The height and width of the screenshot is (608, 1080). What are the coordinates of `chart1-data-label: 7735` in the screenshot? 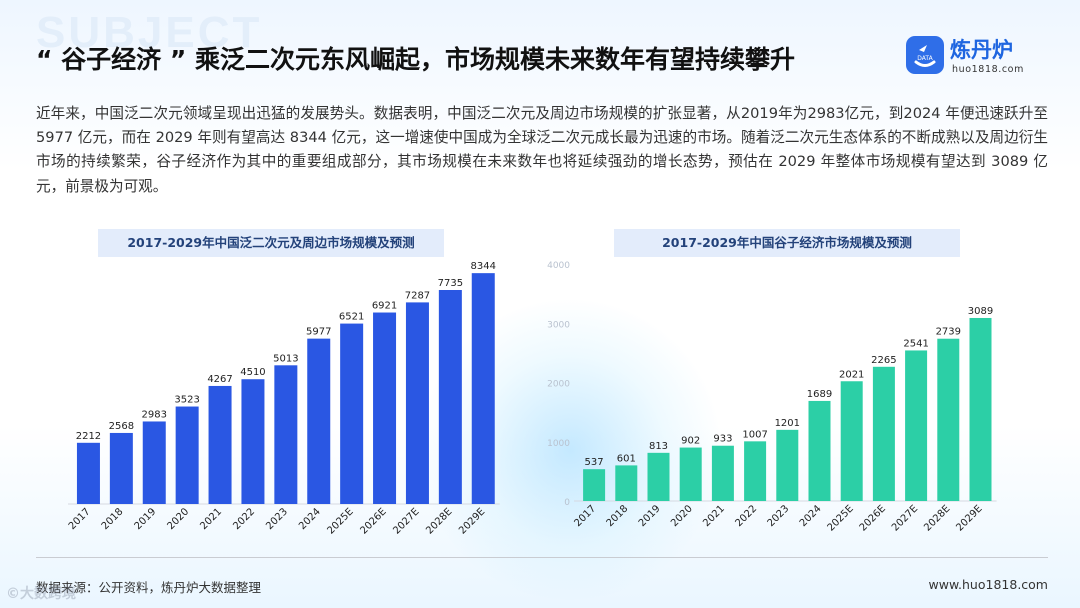 It's located at (450, 283).